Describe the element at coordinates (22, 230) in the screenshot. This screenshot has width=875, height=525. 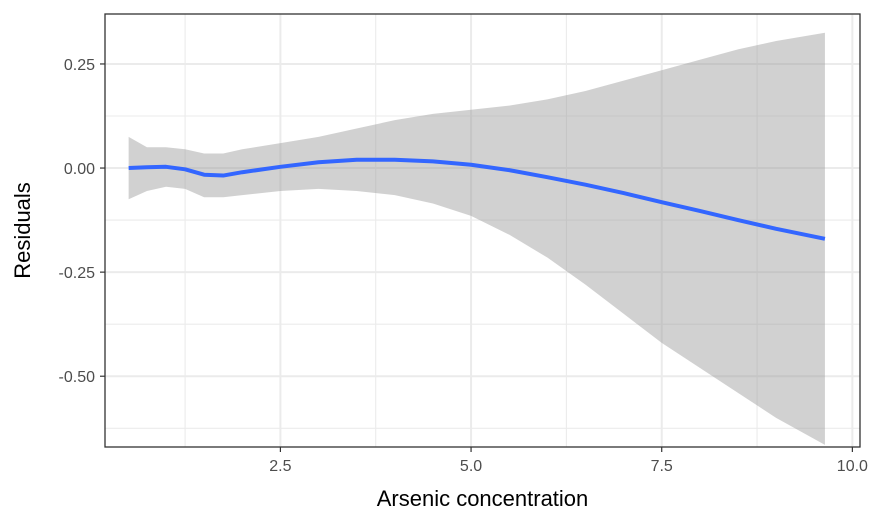
I see `y-axis-title: Residuals` at that location.